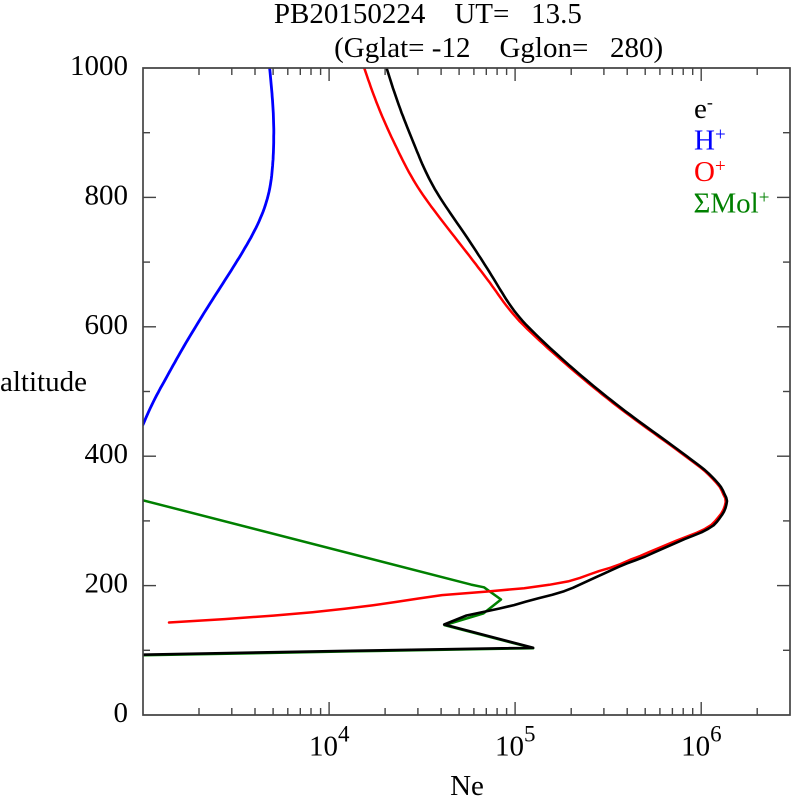  What do you see at coordinates (732, 204) in the screenshot?
I see `svg-text: ΣMol+` at bounding box center [732, 204].